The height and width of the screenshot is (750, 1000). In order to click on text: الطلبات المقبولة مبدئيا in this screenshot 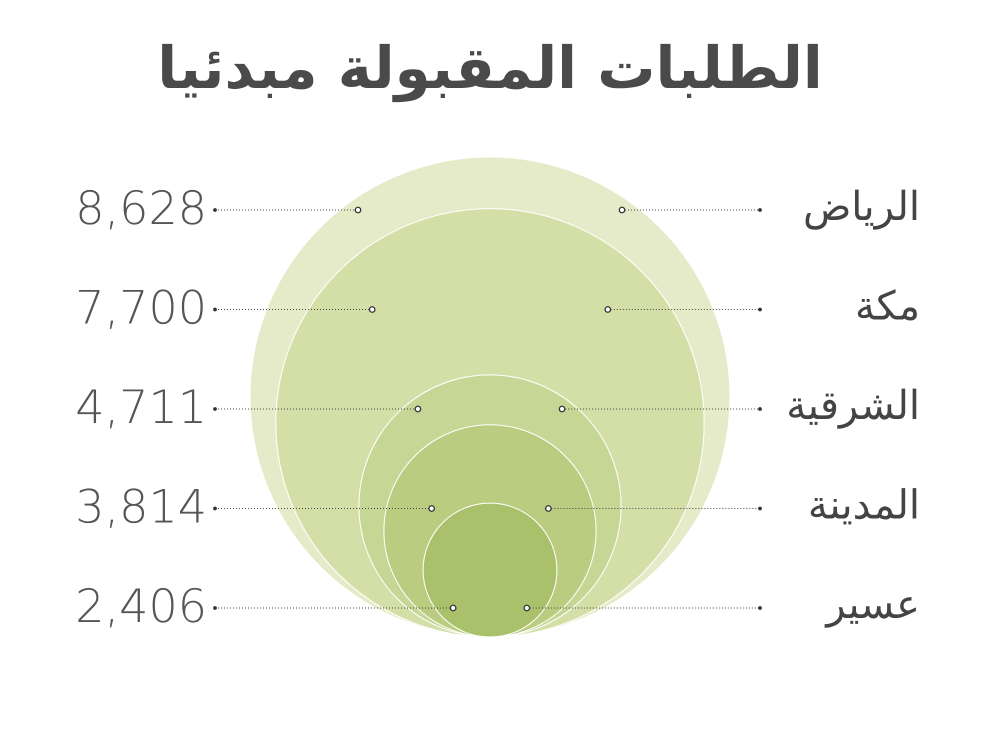, I will do `click(490, 68)`.